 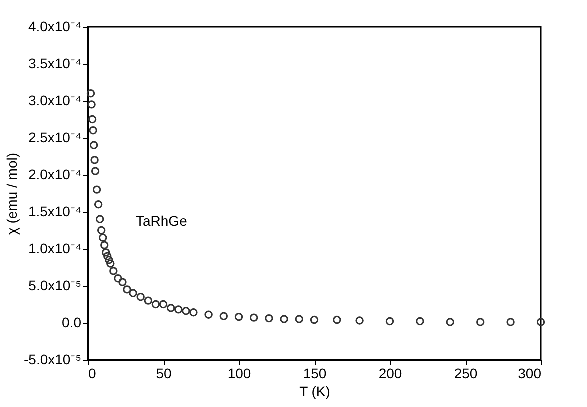 I want to click on y-tick-label: -5.0x10⁻⁵, so click(x=53, y=360).